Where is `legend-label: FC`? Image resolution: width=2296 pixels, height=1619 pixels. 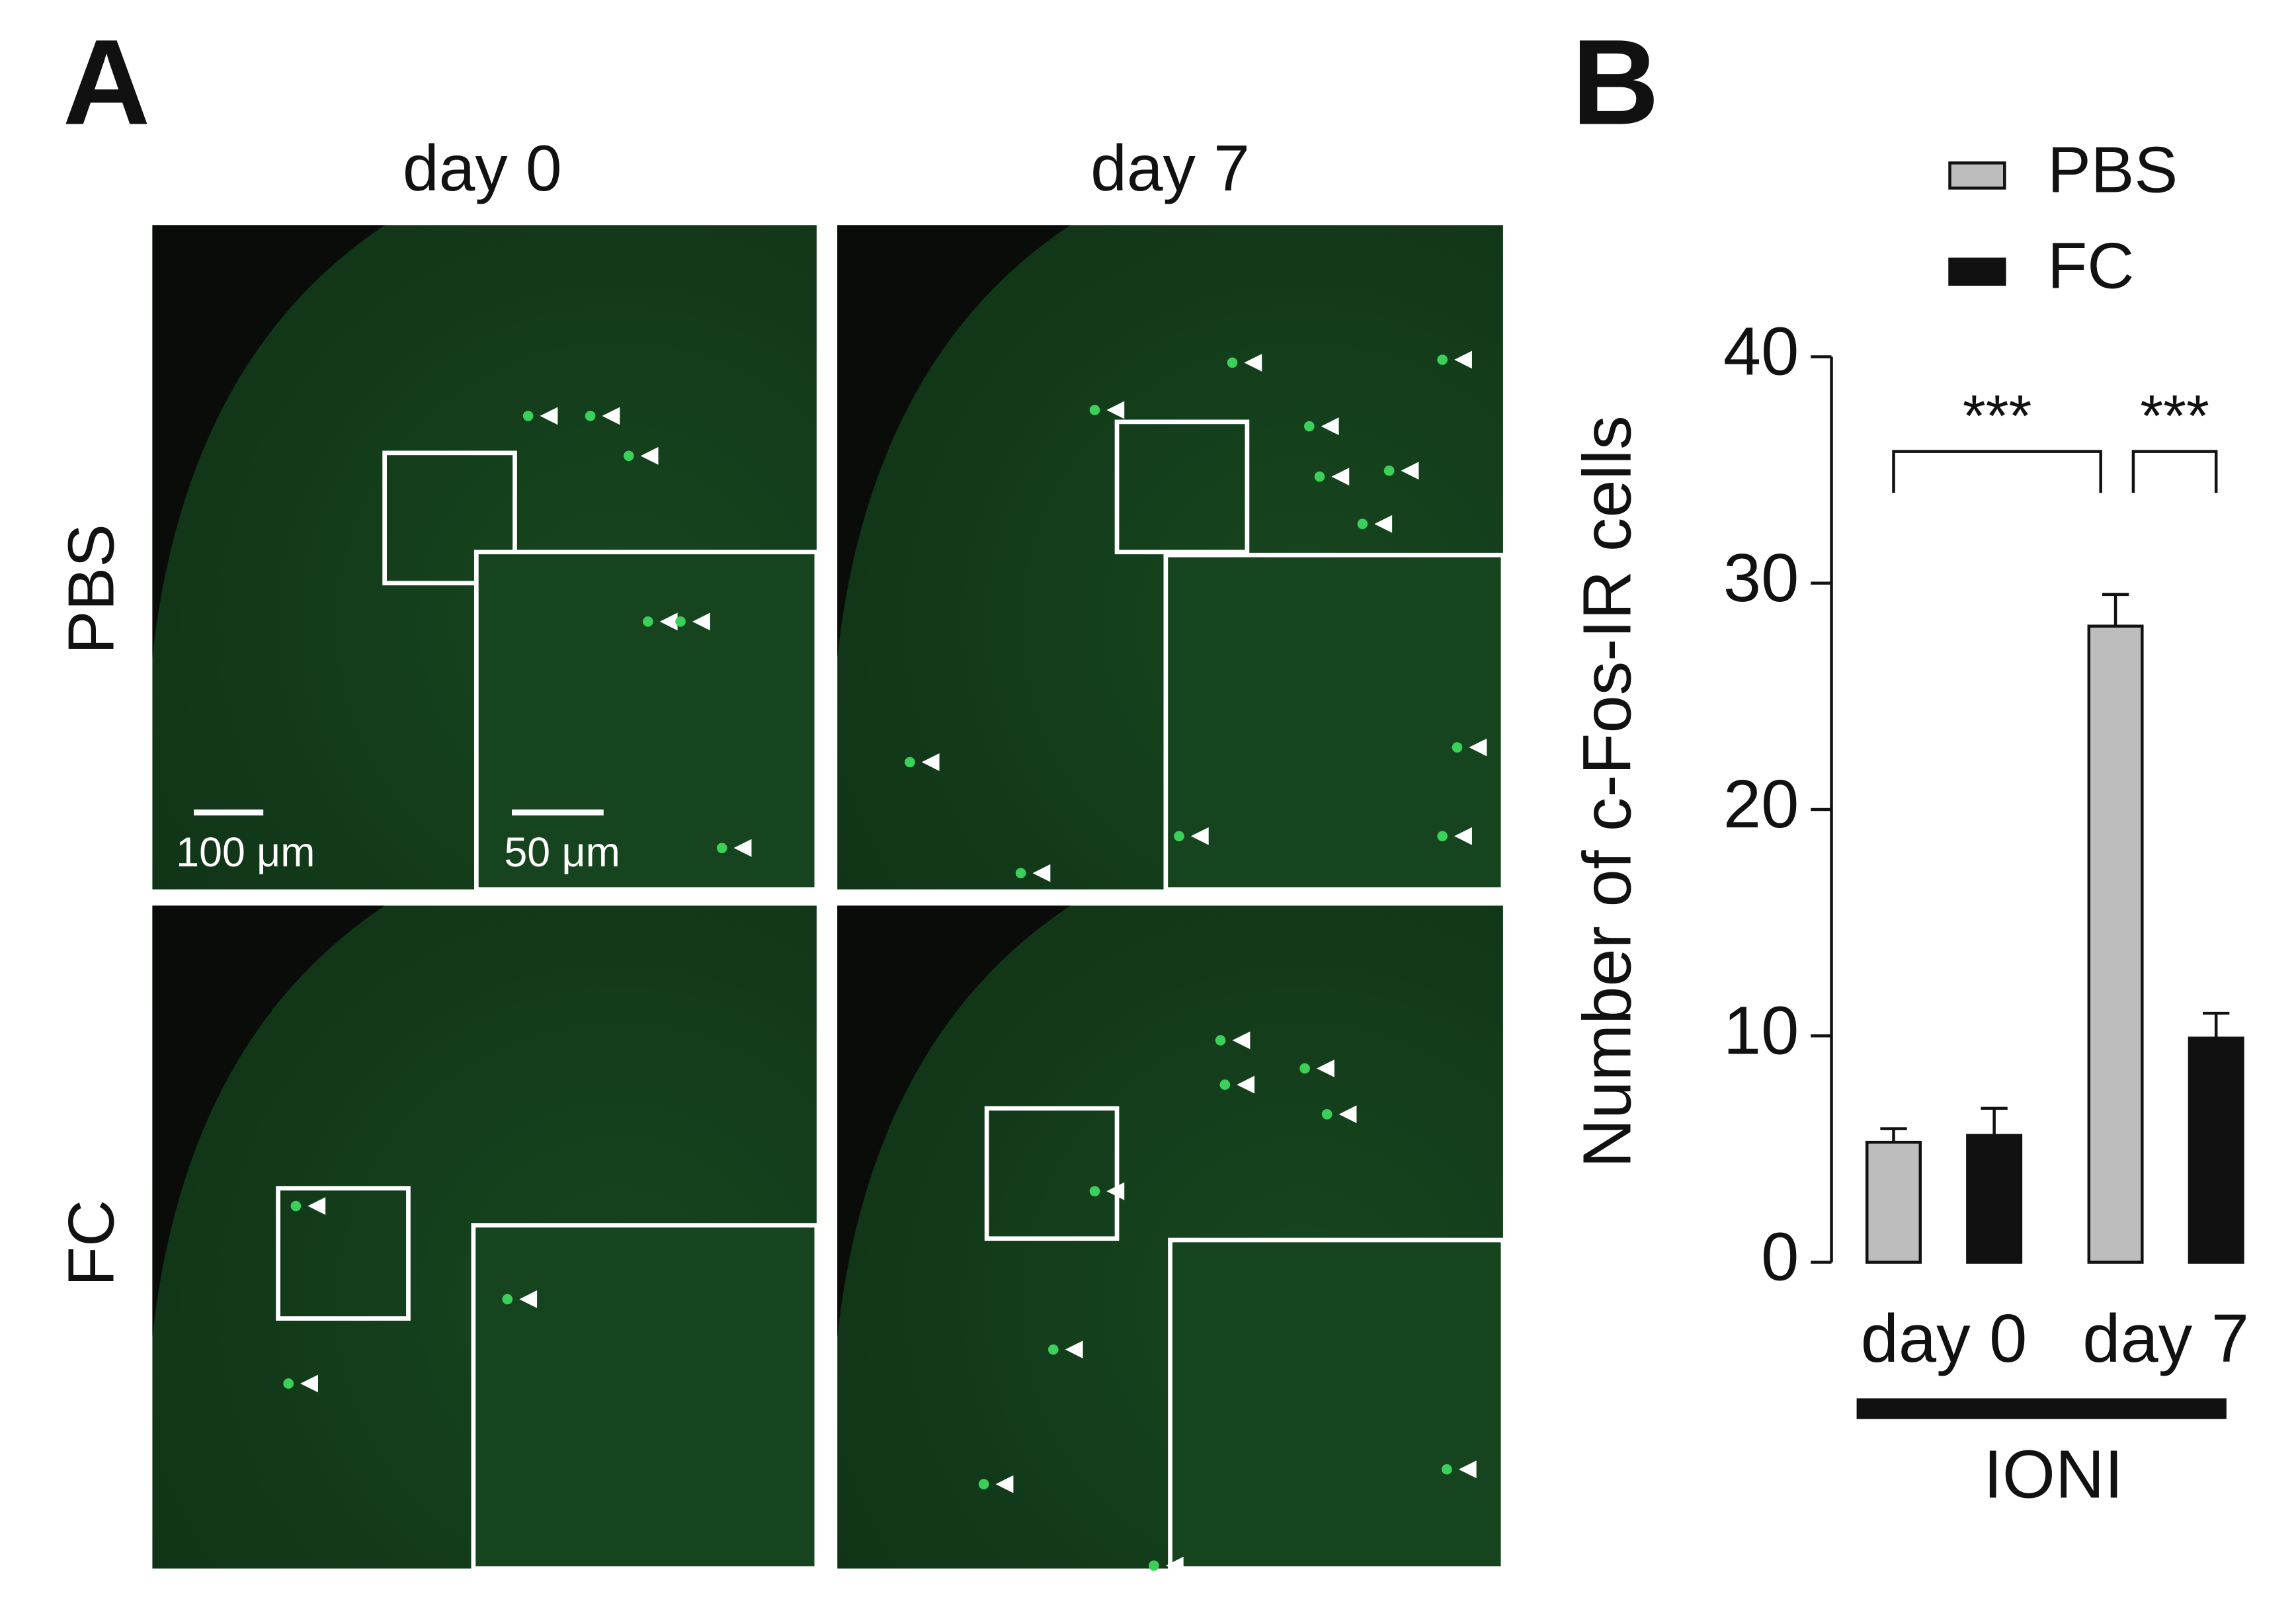
legend-label: FC is located at coordinates (2090, 265).